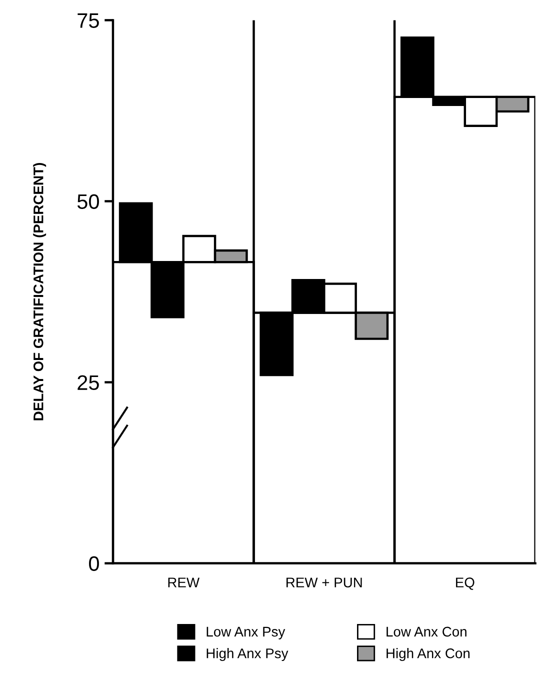 This screenshot has width=538, height=673. What do you see at coordinates (88, 382) in the screenshot?
I see `y-tick-label: 25` at bounding box center [88, 382].